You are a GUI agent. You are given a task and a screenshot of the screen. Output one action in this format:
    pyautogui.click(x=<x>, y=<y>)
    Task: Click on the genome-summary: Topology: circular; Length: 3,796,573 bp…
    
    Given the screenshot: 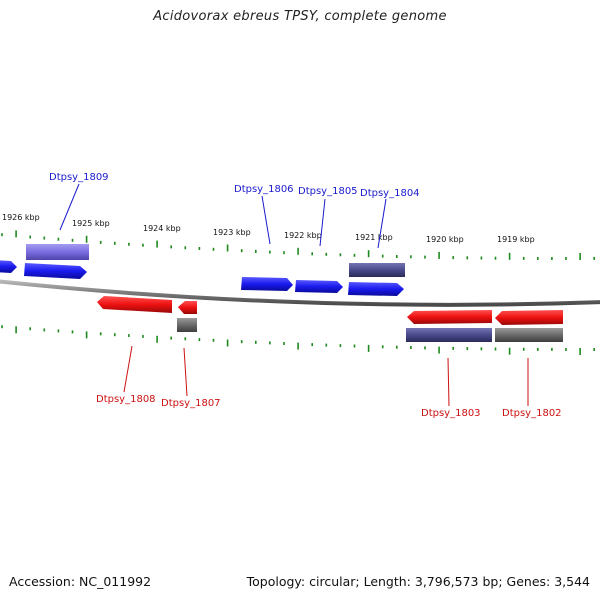 What is the action you would take?
    pyautogui.click(x=418, y=581)
    